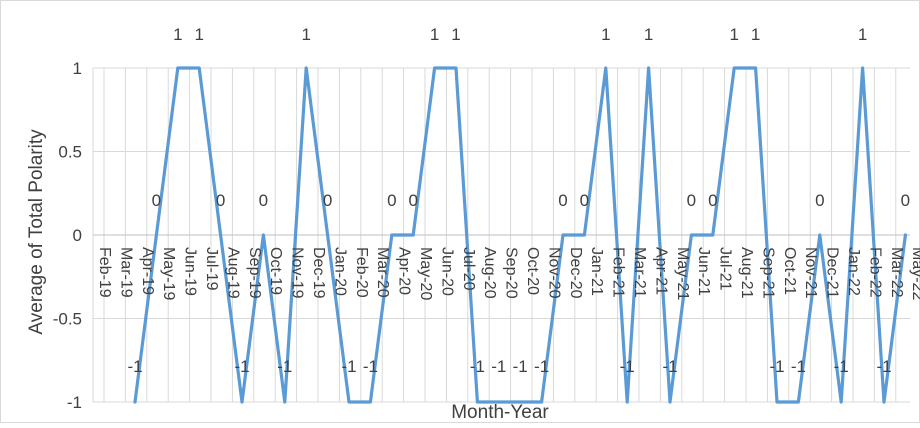 The width and height of the screenshot is (920, 428). Describe the element at coordinates (532, 271) in the screenshot. I see `x-tick-label: Oct-20` at that location.